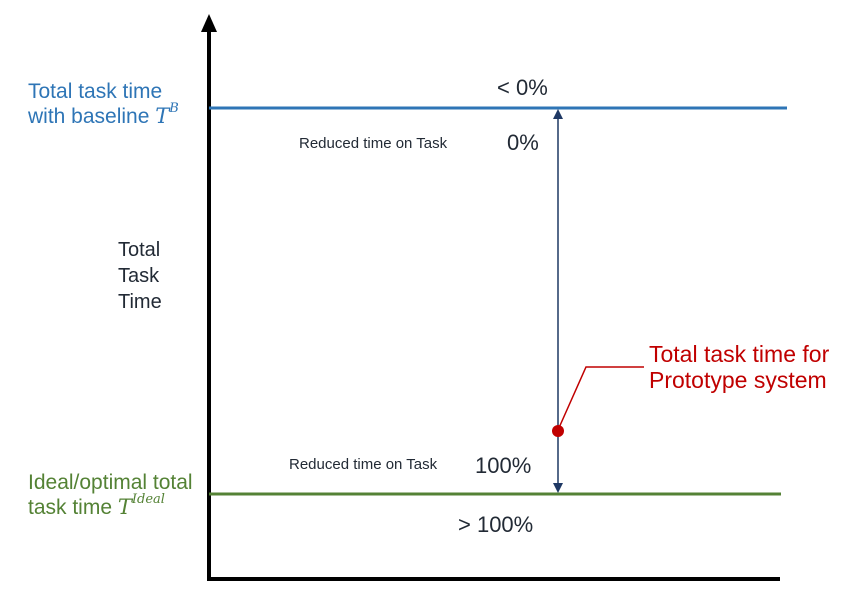 The height and width of the screenshot is (601, 856). I want to click on y-axis-label-line2: Task, so click(139, 276).